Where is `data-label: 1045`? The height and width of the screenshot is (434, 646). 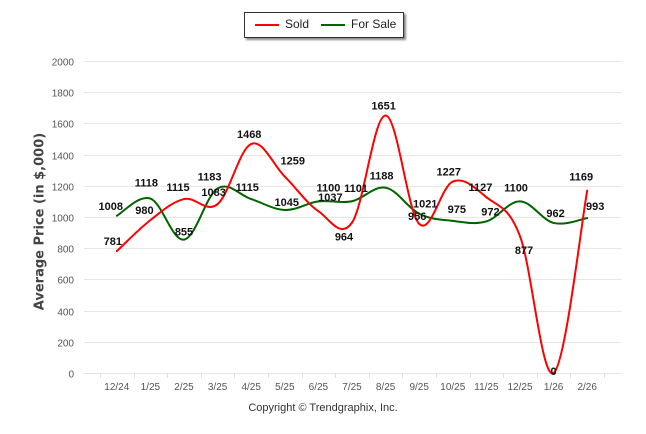 data-label: 1045 is located at coordinates (287, 203).